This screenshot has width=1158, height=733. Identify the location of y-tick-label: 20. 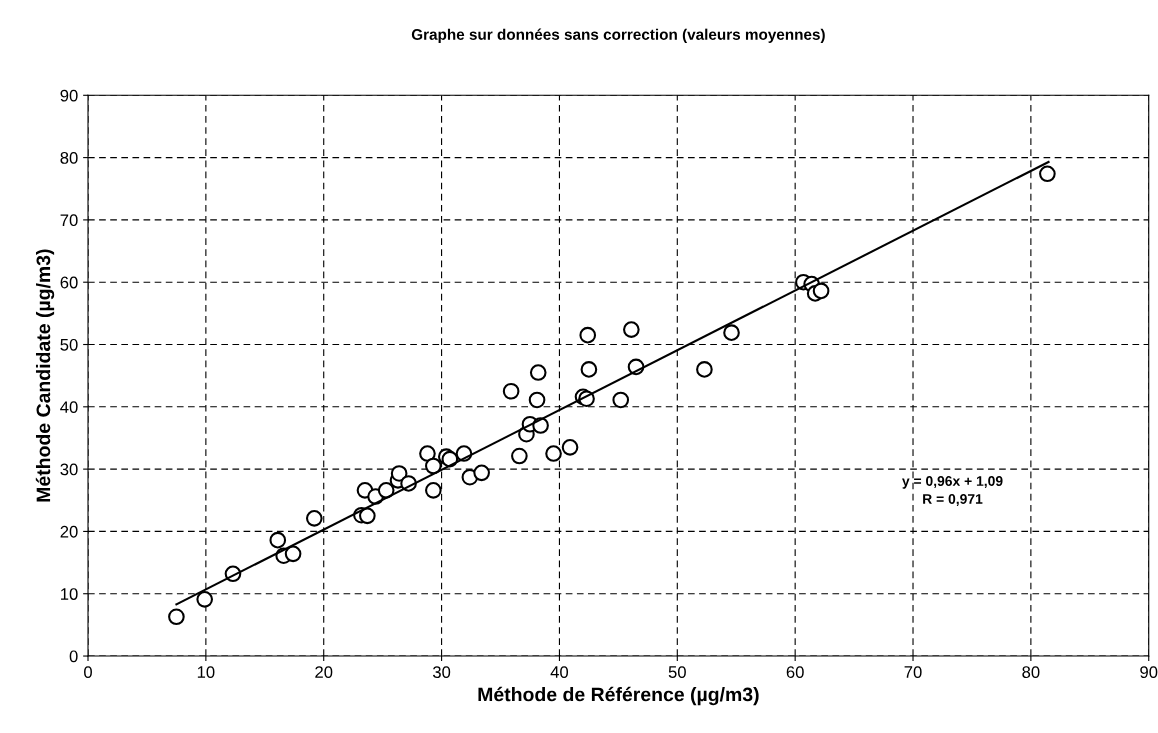
(69, 531).